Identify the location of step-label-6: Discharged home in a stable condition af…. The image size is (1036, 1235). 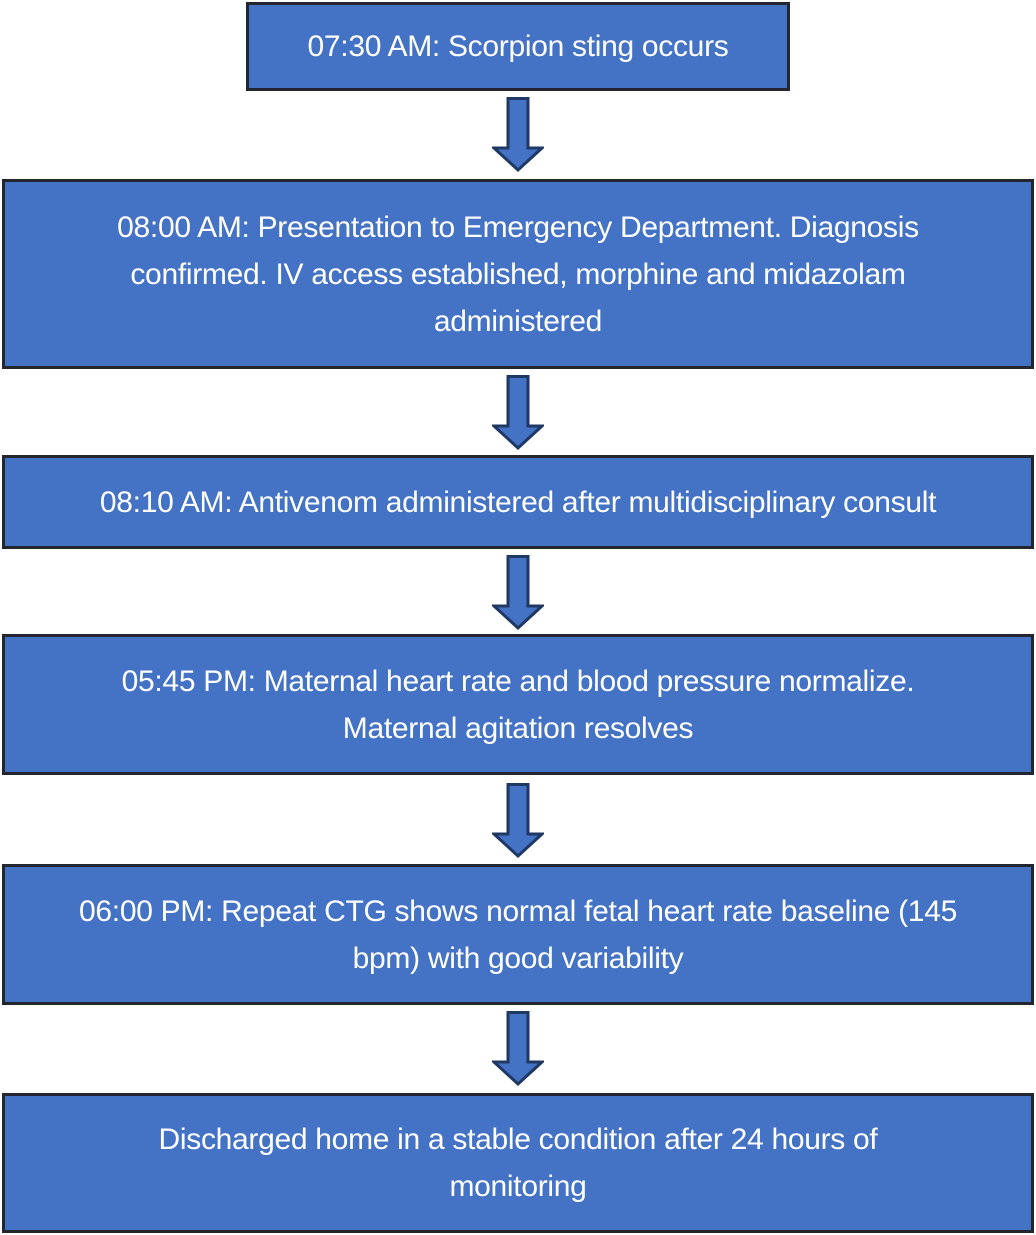
(518, 1163).